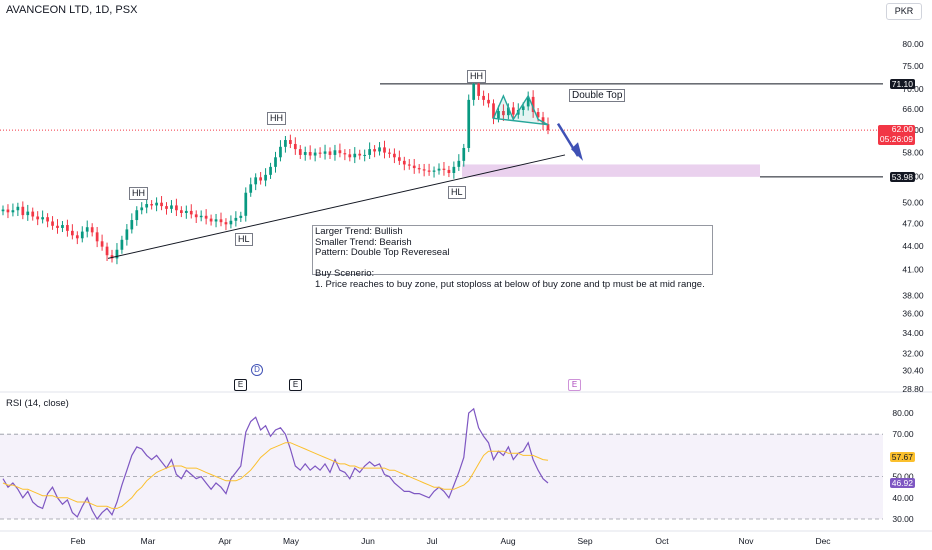 The height and width of the screenshot is (550, 932). Describe the element at coordinates (457, 192) in the screenshot. I see `label-hl-2: HL` at that location.